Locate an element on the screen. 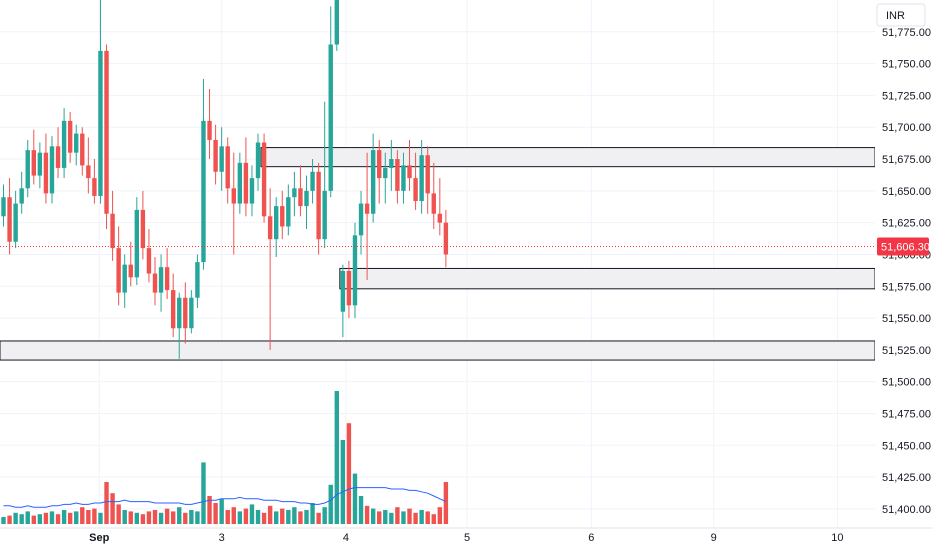 The height and width of the screenshot is (550, 932). price-tick-label: 51,450.00 is located at coordinates (906, 446).